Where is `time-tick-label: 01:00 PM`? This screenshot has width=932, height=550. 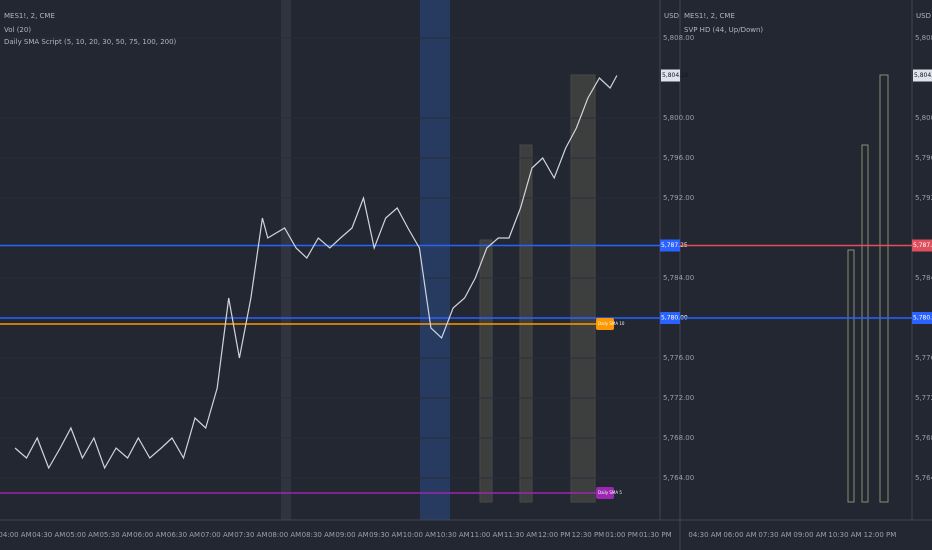
time-tick-label: 01:00 PM is located at coordinates (621, 535).